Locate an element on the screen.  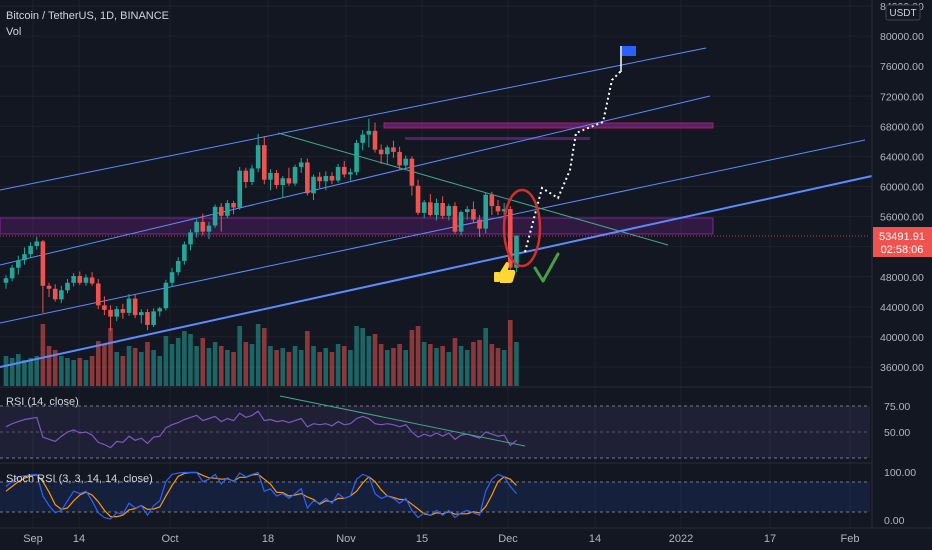
currency-badge is located at coordinates (903, 12).